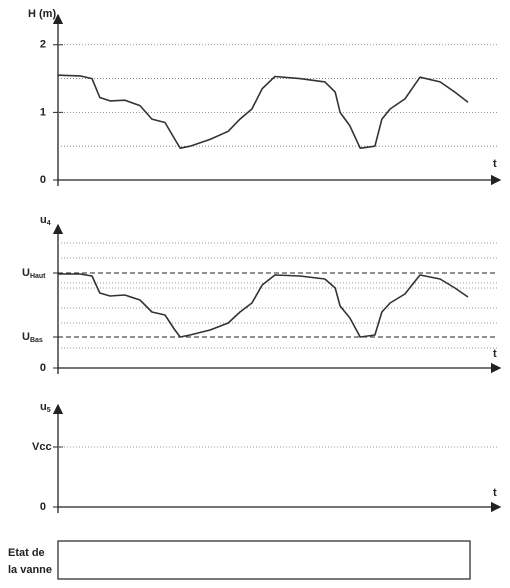 The image size is (510, 588). I want to click on axis-title: u5, so click(45, 407).